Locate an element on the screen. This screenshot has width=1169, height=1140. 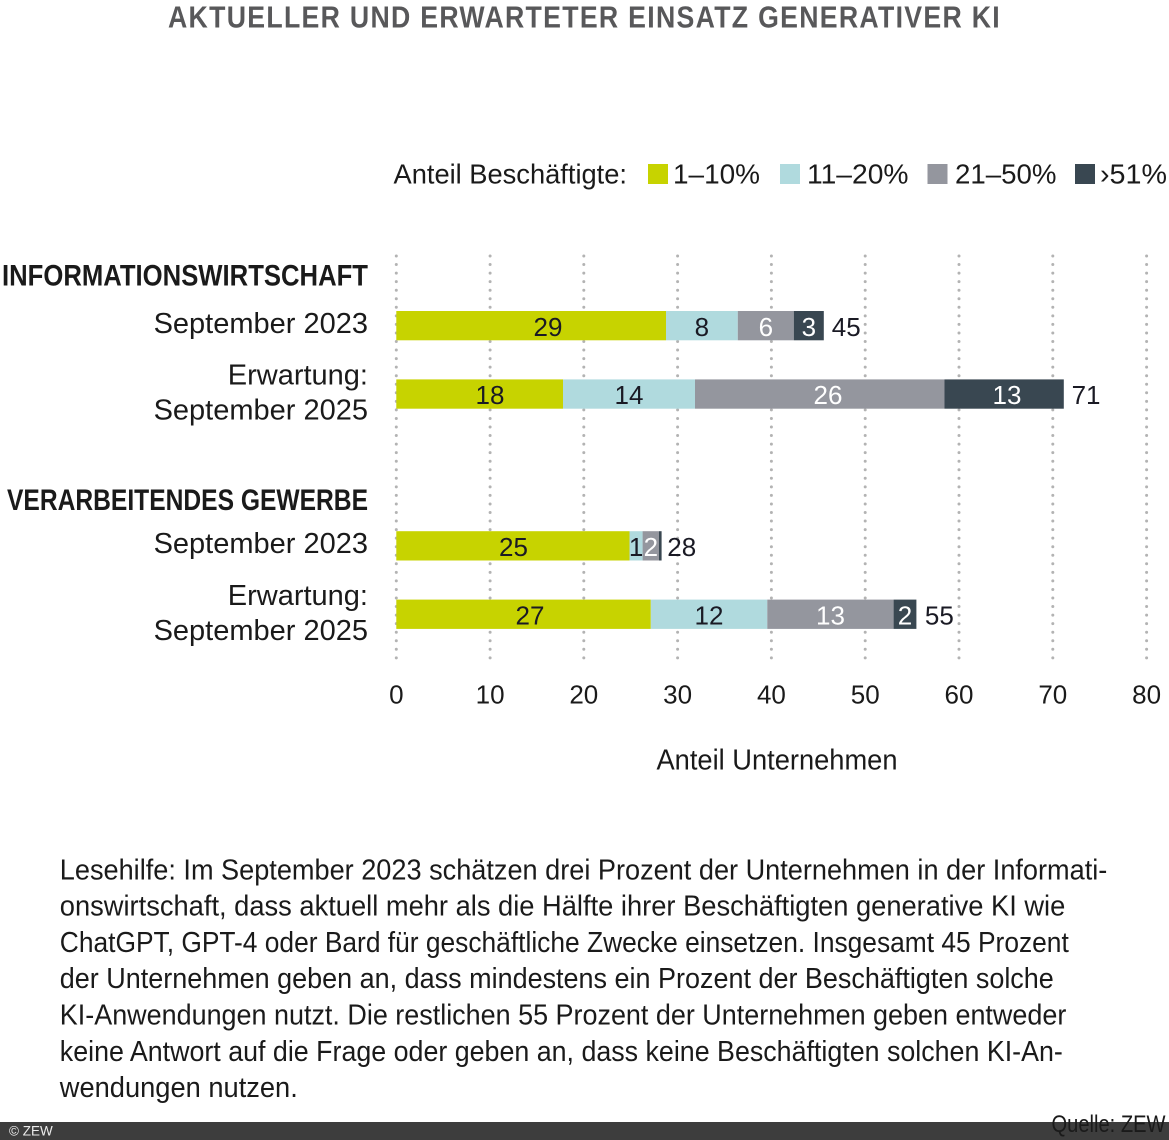
svg-text: Anteil Unternehmen is located at coordinates (777, 760).